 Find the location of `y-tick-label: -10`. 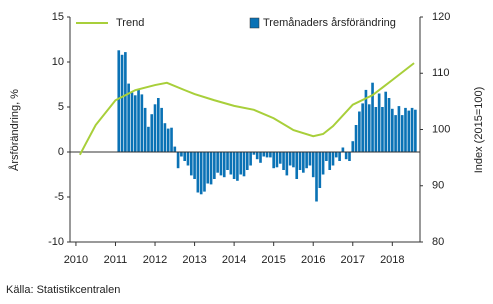

y-tick-label: -10 is located at coordinates (56, 242).